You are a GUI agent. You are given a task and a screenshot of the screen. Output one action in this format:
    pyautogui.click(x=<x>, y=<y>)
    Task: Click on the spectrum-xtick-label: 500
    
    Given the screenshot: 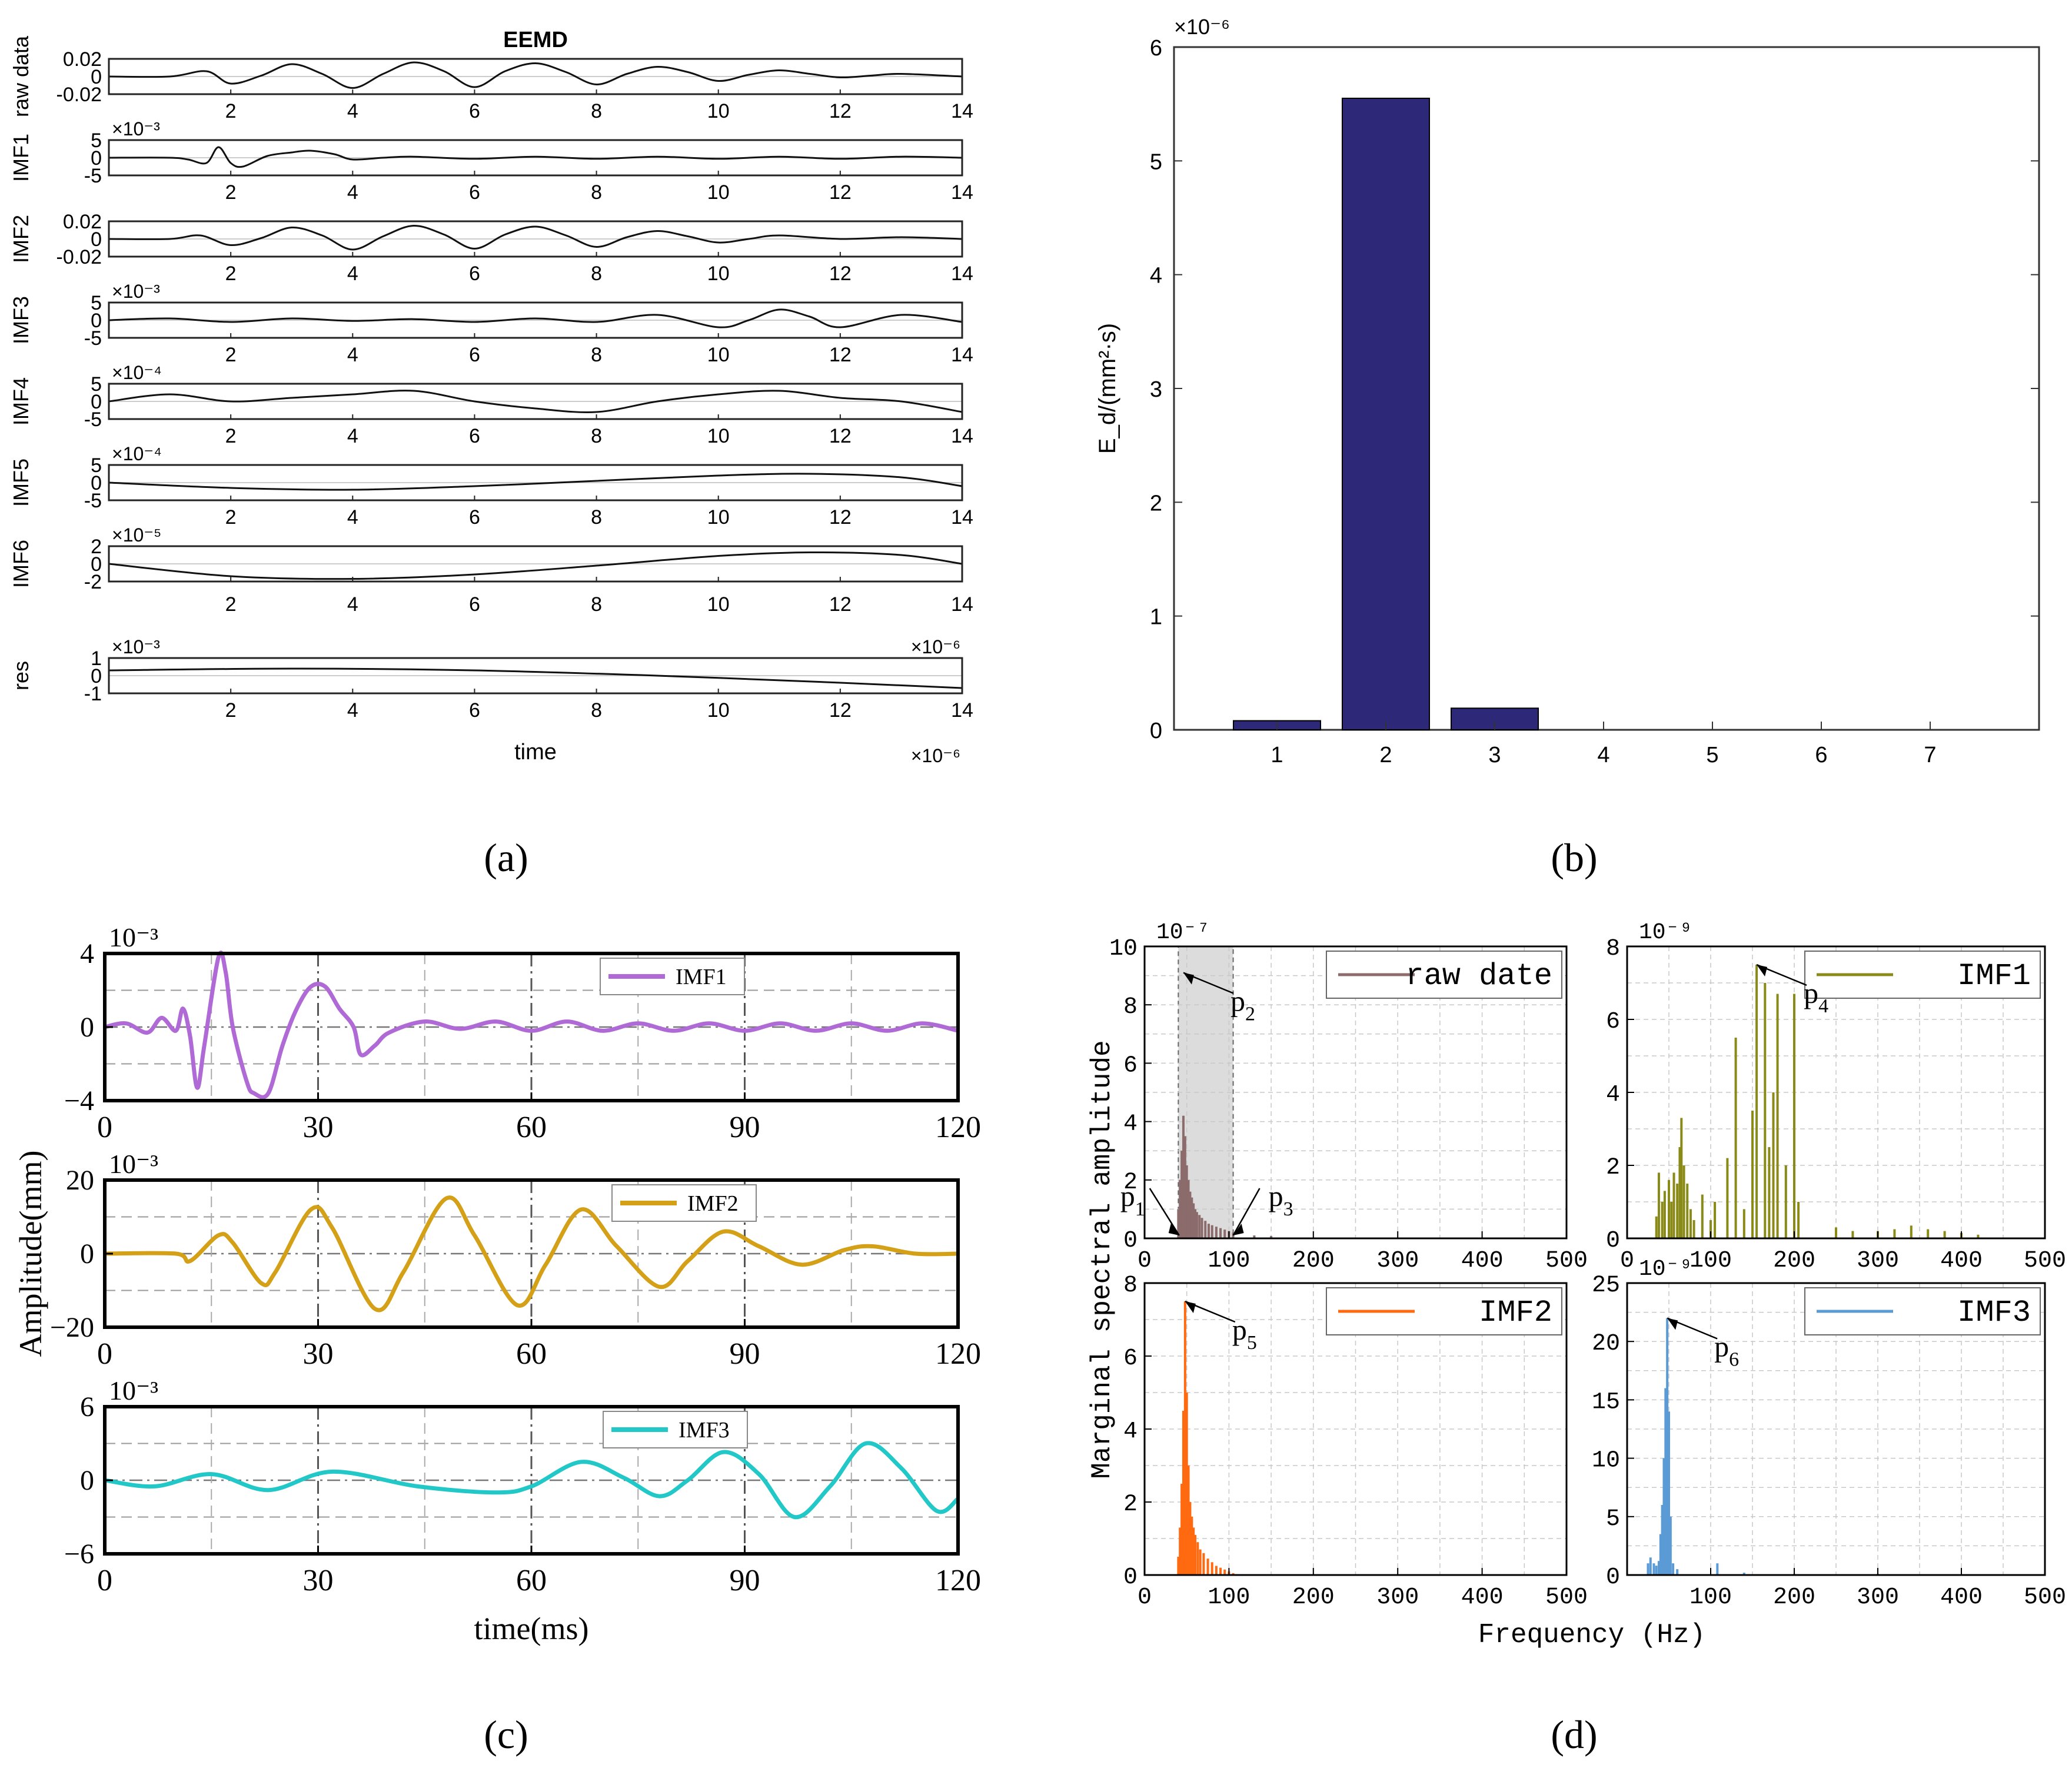 What is the action you would take?
    pyautogui.click(x=2045, y=1598)
    